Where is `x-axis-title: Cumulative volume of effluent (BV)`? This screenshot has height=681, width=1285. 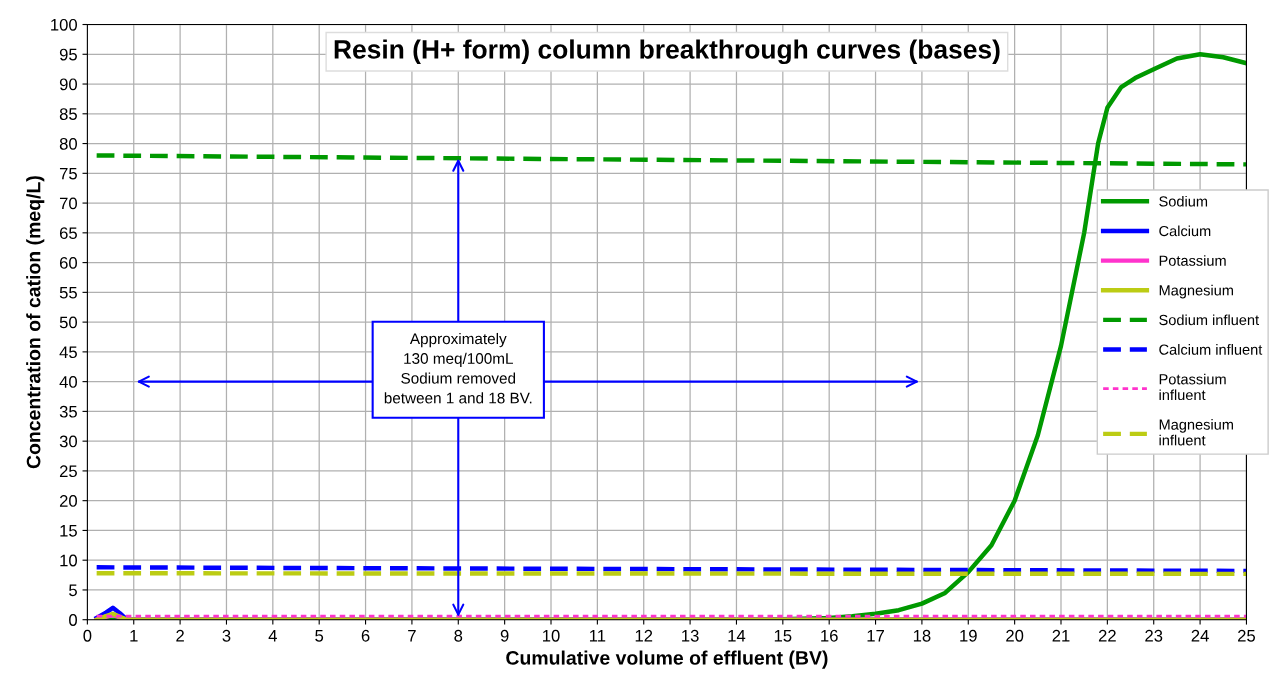 x-axis-title: Cumulative volume of effluent (BV) is located at coordinates (667, 659).